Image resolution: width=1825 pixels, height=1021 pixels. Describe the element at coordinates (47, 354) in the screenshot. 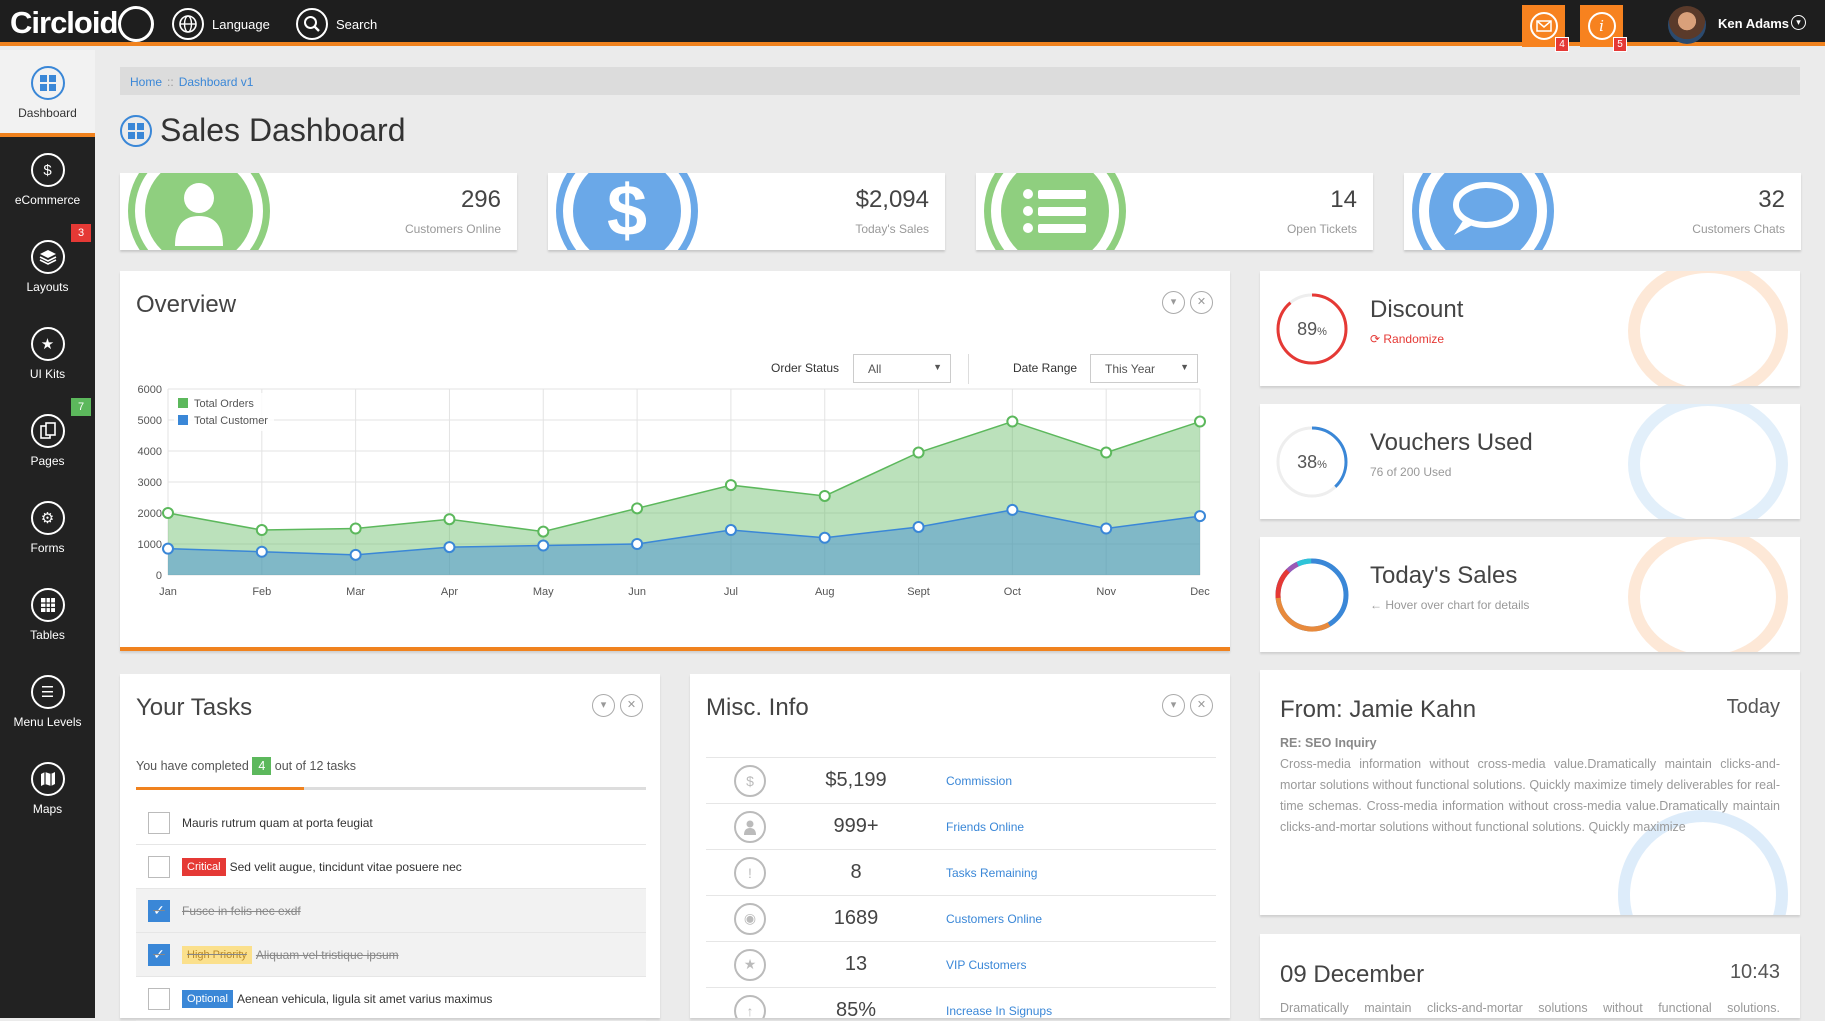

I see `sidebar-item-ui-kits: ★ UI Kits` at that location.